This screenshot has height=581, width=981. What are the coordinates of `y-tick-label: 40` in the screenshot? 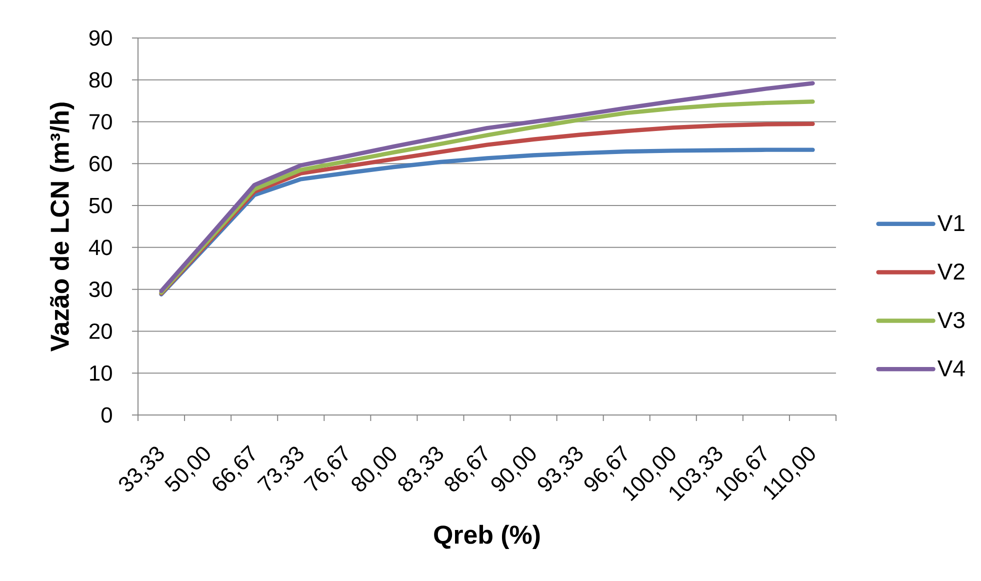 It's located at (100, 248).